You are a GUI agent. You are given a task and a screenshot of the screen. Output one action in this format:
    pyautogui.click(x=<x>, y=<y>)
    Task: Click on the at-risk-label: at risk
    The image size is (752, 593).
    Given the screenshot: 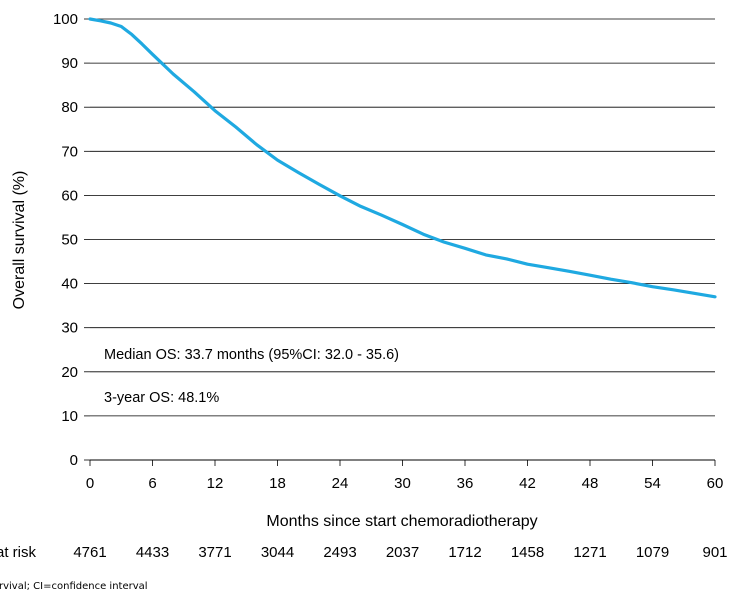 What is the action you would take?
    pyautogui.click(x=18, y=552)
    